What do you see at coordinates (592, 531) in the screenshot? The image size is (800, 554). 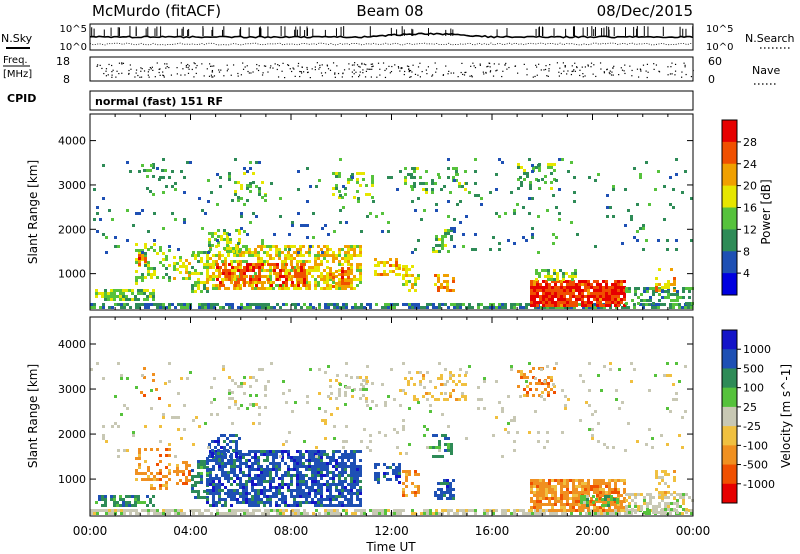 I see `x-tick-label: 20:00` at bounding box center [592, 531].